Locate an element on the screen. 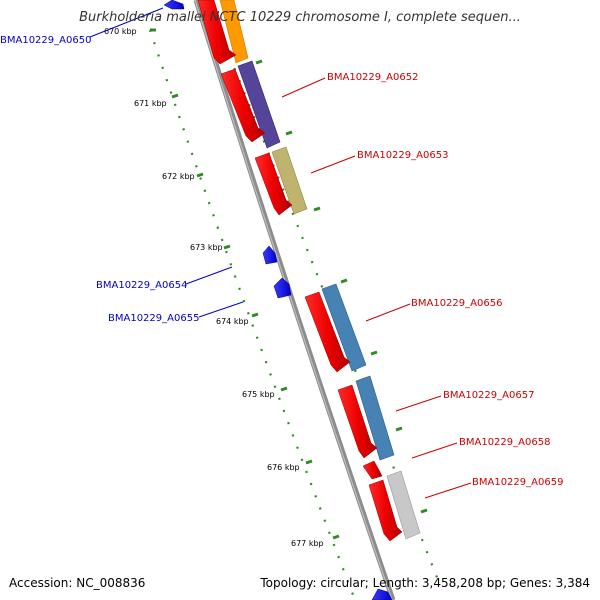 The width and height of the screenshot is (600, 600). gene-arrow-a0651 is located at coordinates (217, 32).